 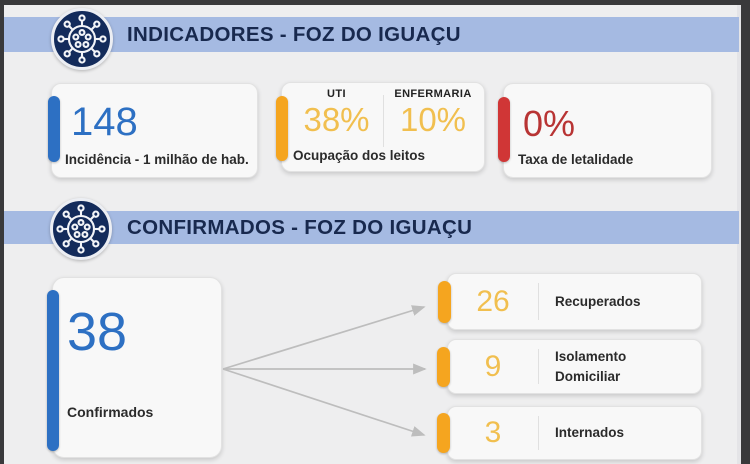 I want to click on bed-occupancy-label: Ocupação dos leitos, so click(x=359, y=155).